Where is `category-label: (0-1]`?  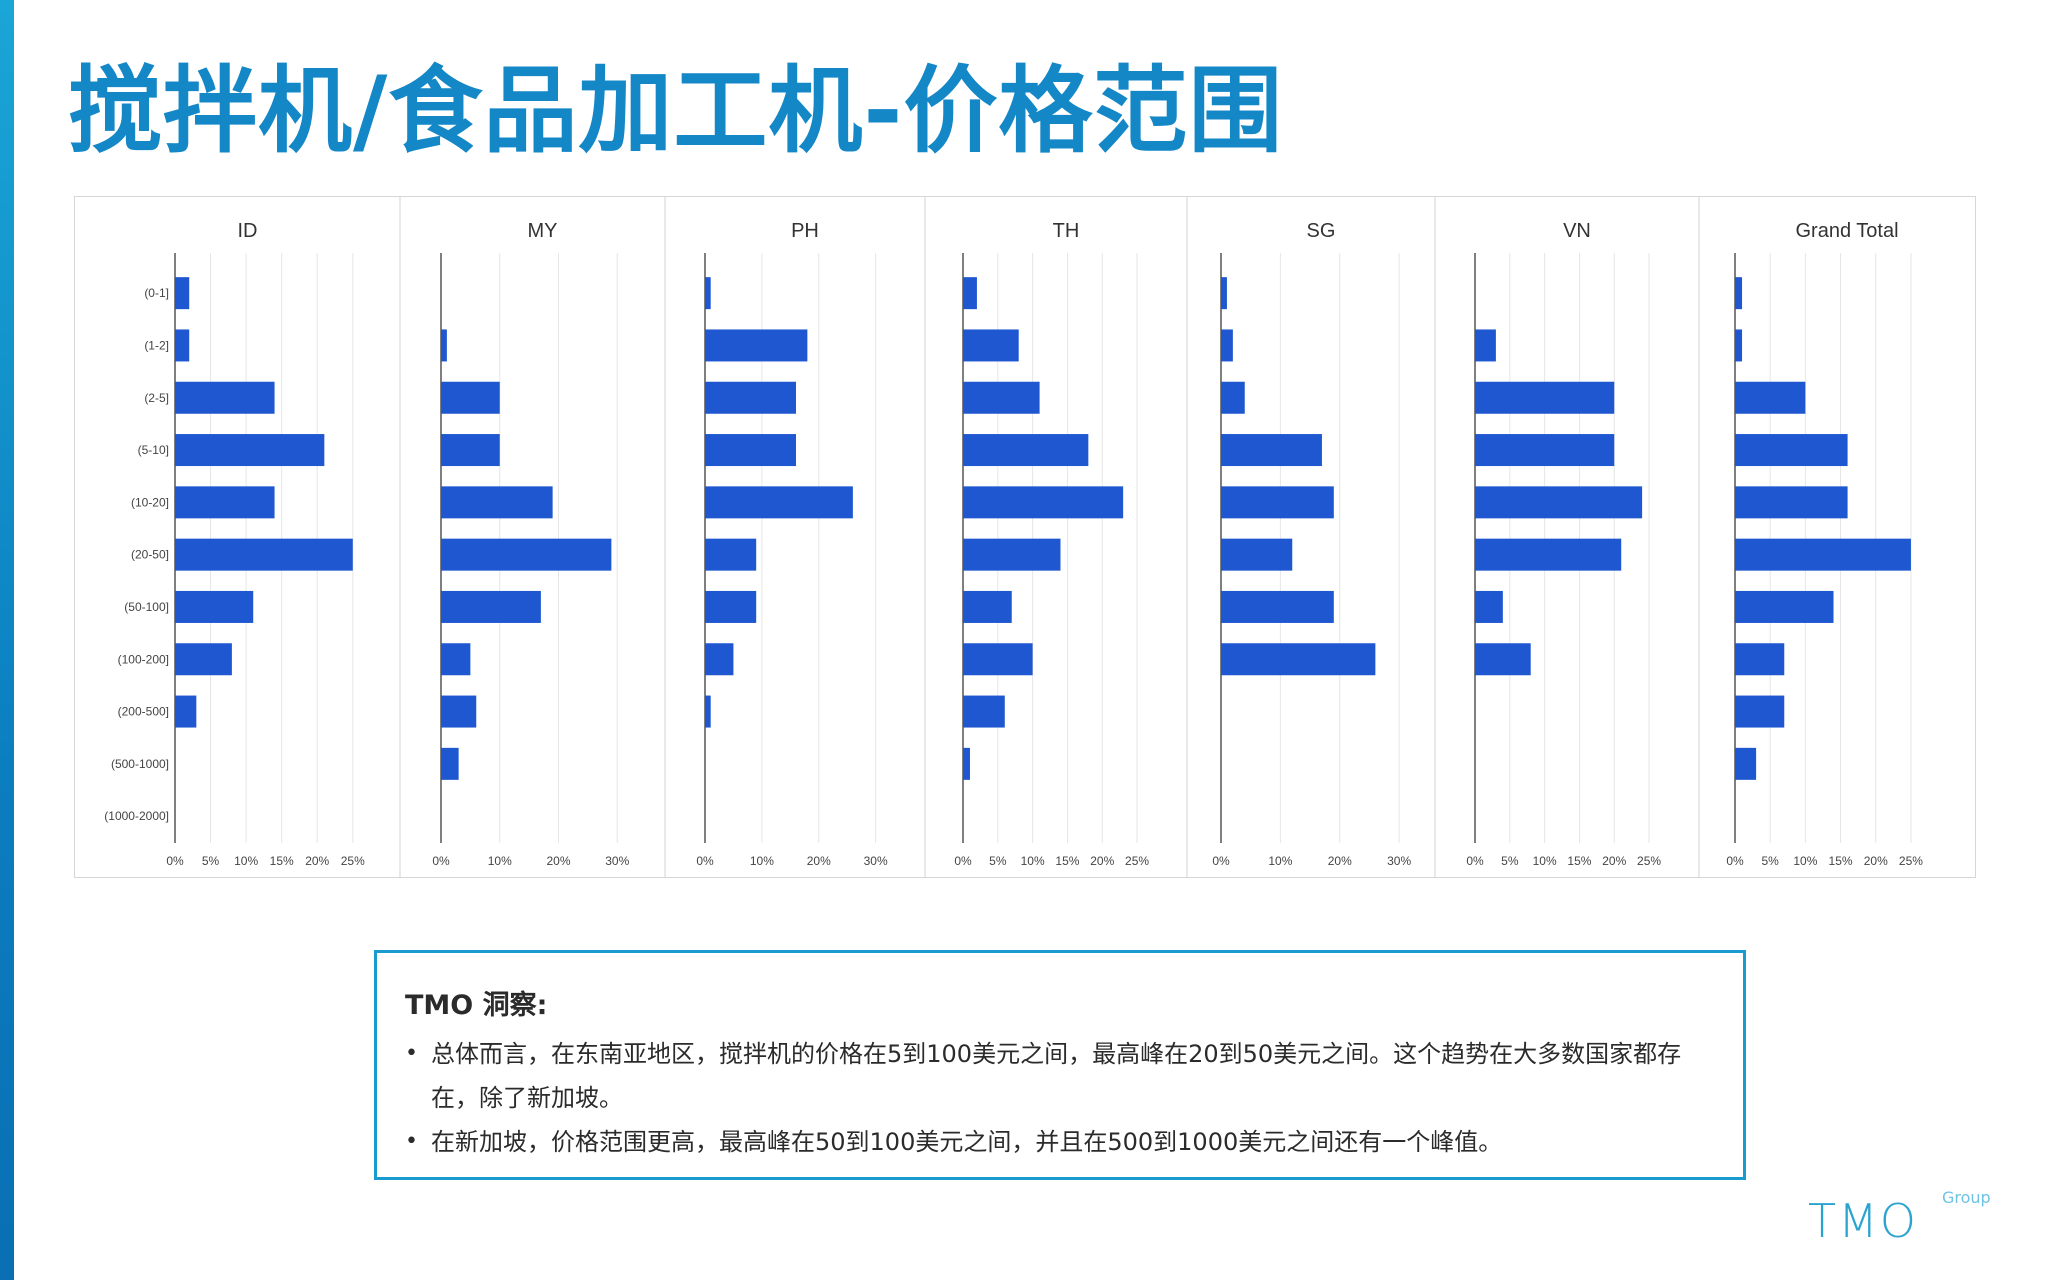
category-label: (0-1] is located at coordinates (156, 293).